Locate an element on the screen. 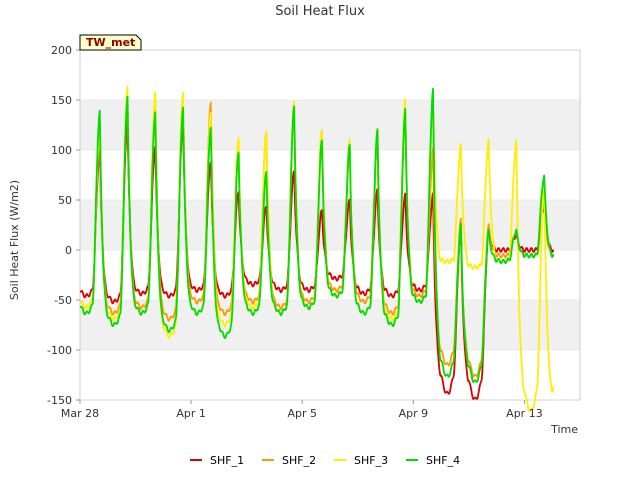 Image resolution: width=640 pixels, height=480 pixels. x-tick-label-2: Apr 5 is located at coordinates (302, 413).